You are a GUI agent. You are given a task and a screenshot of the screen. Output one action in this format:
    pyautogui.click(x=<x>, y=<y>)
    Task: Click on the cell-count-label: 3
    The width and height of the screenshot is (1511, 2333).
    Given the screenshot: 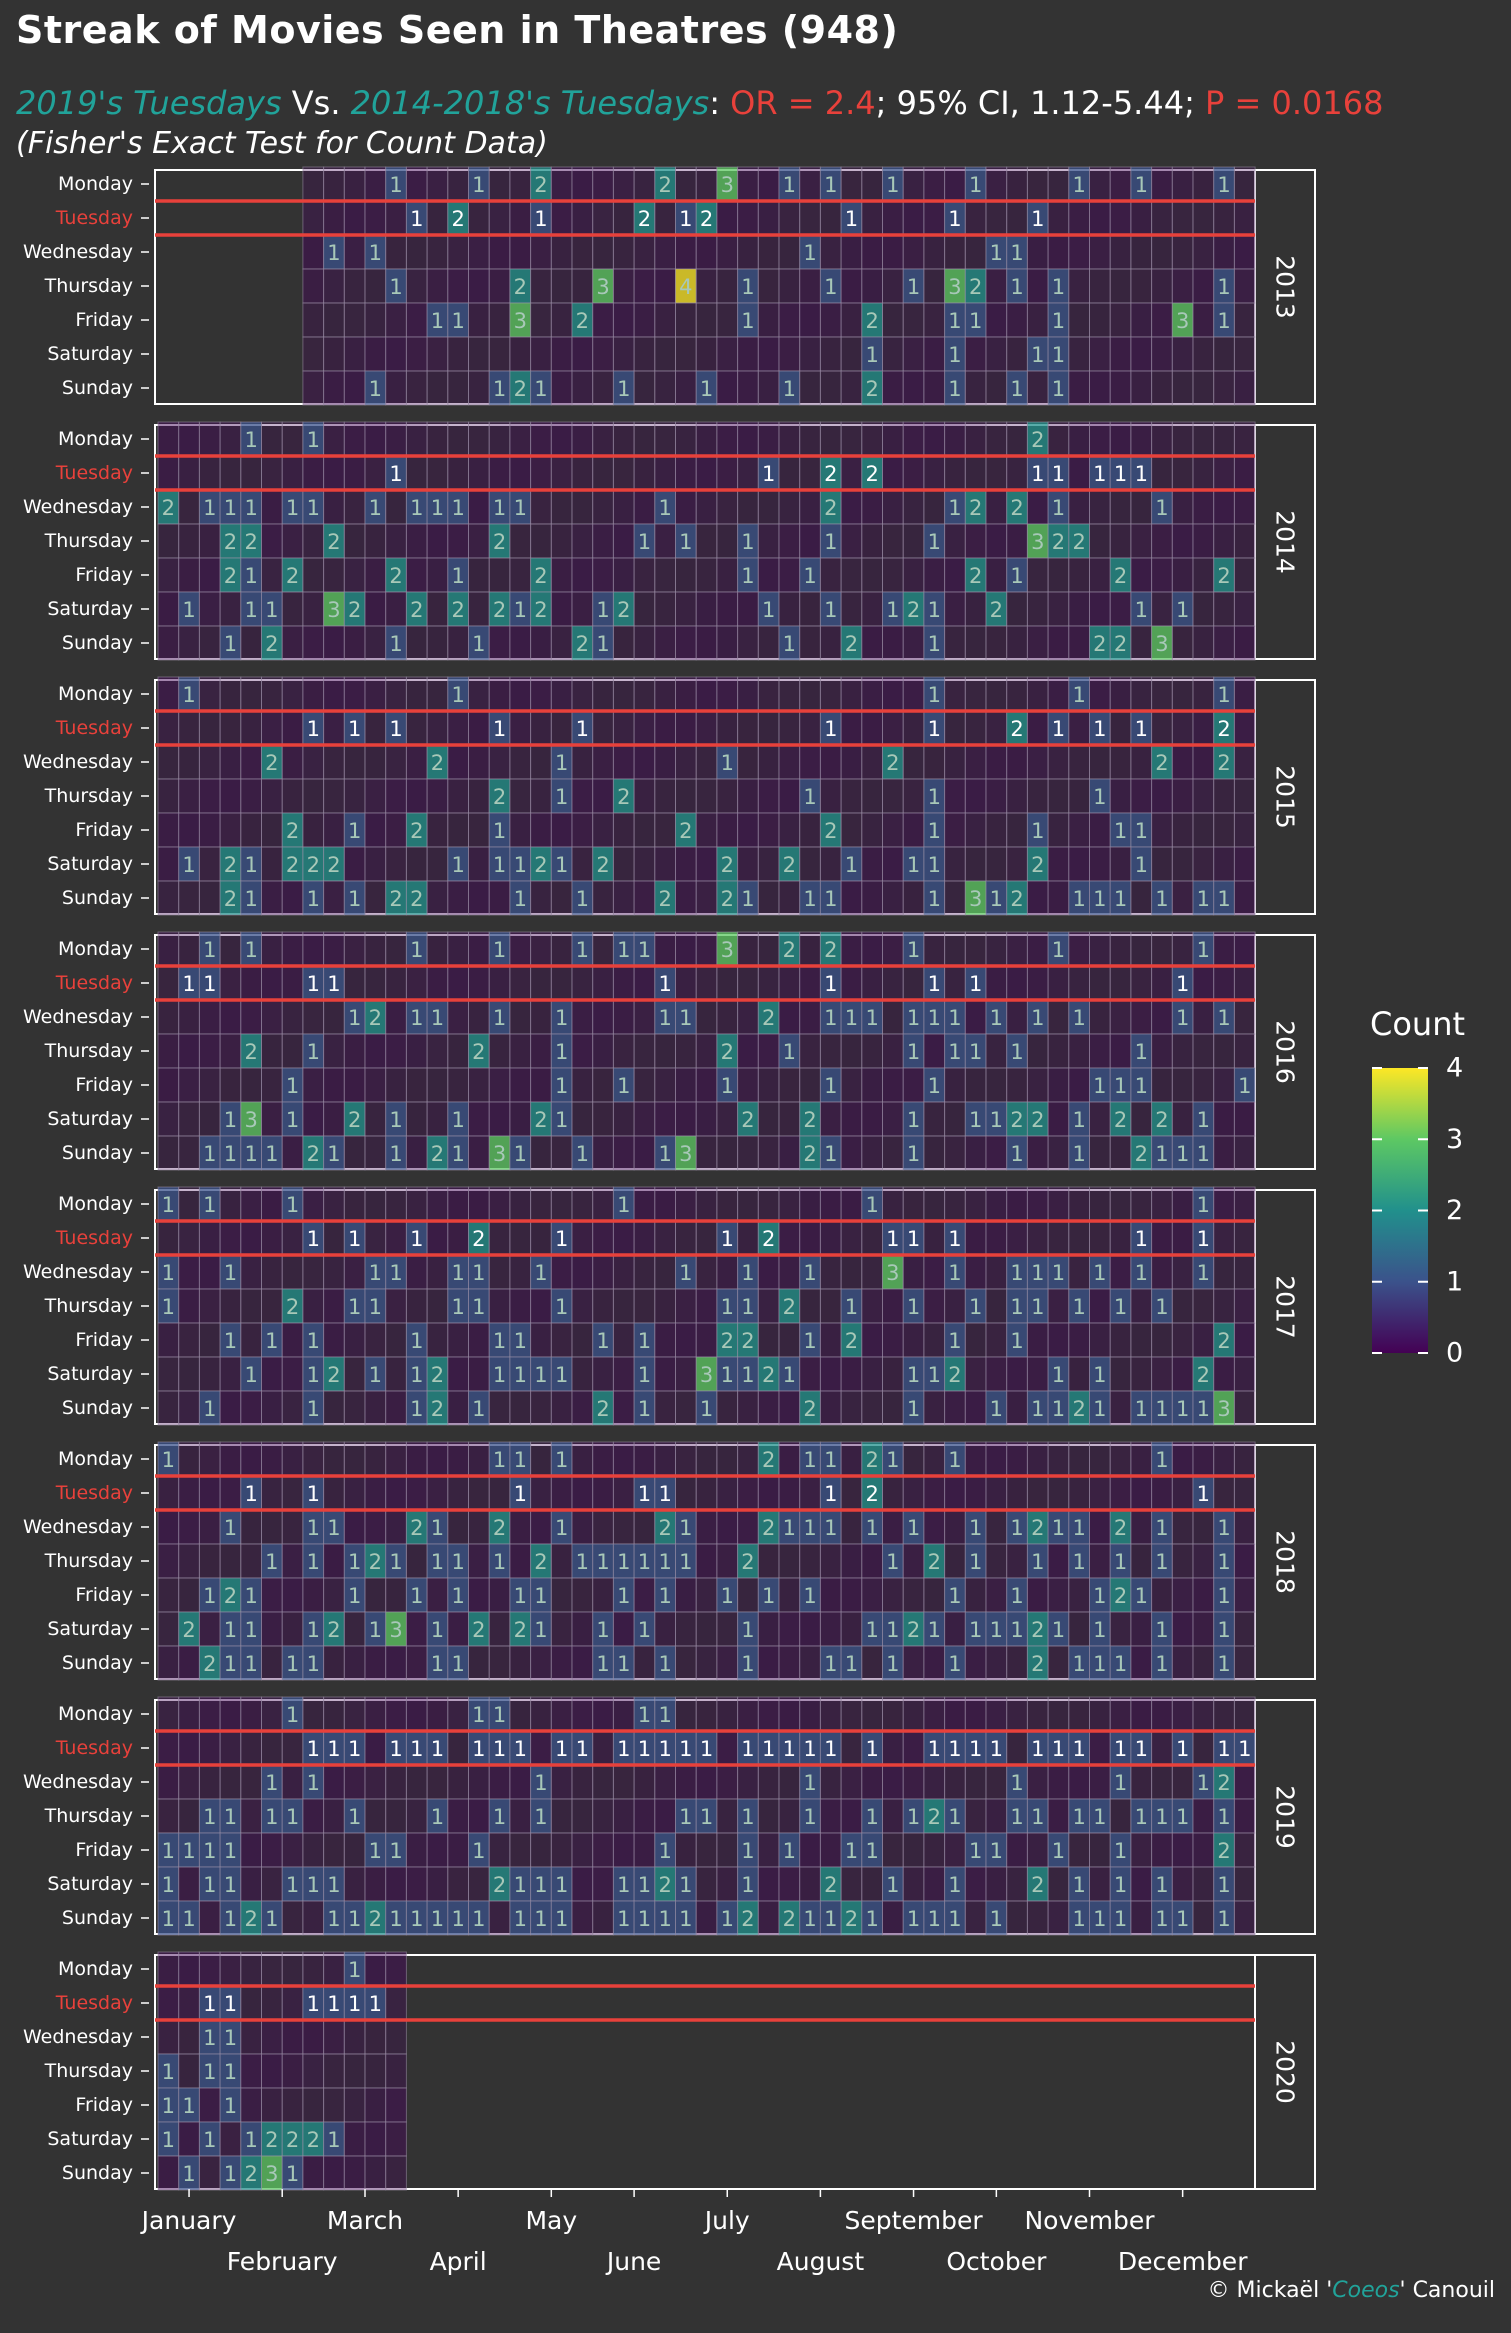 What is the action you would take?
    pyautogui.click(x=1223, y=1409)
    